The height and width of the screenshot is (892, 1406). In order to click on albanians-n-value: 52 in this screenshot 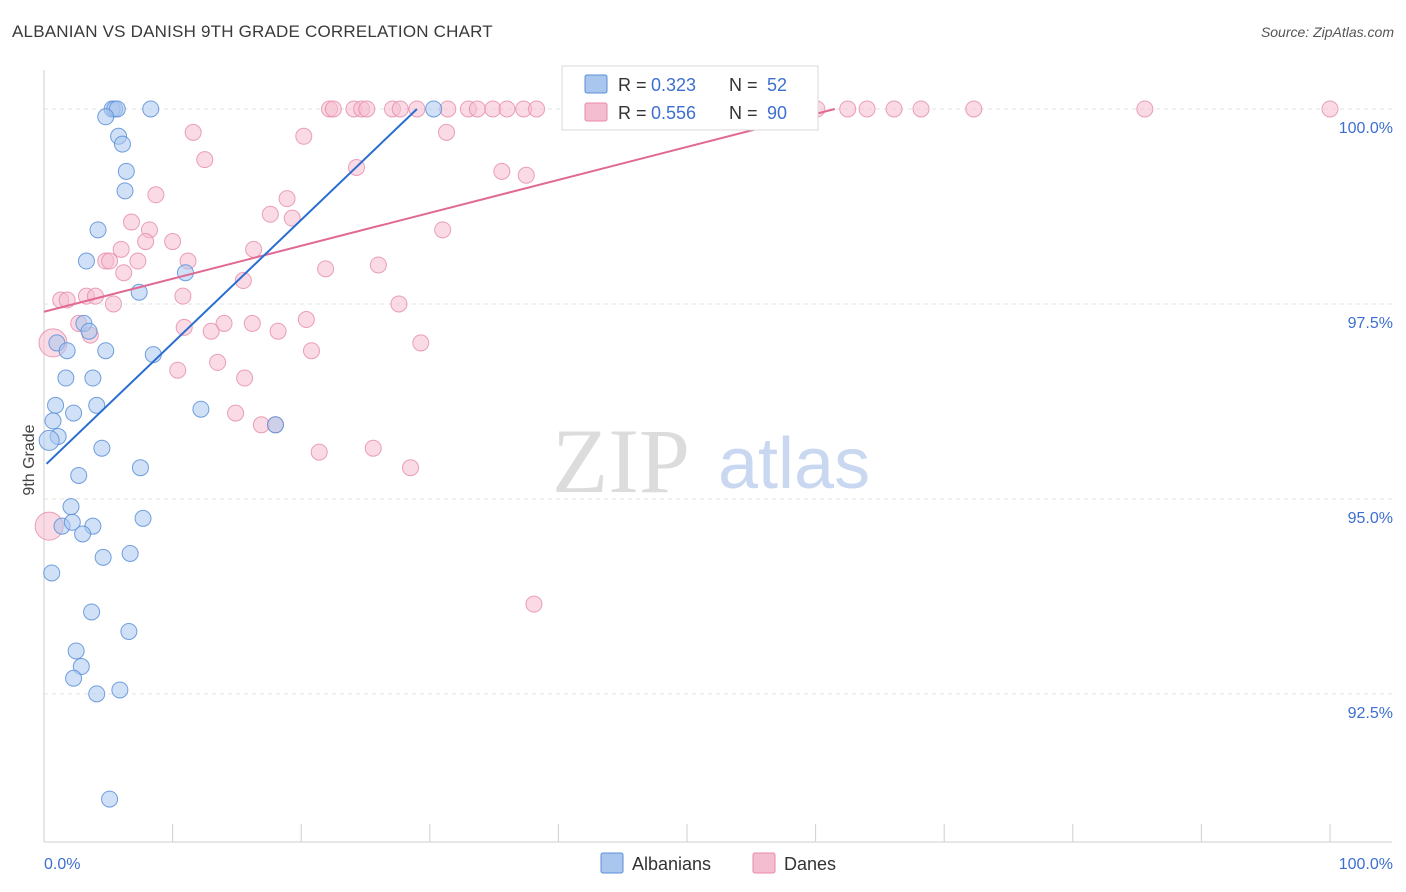, I will do `click(777, 85)`.